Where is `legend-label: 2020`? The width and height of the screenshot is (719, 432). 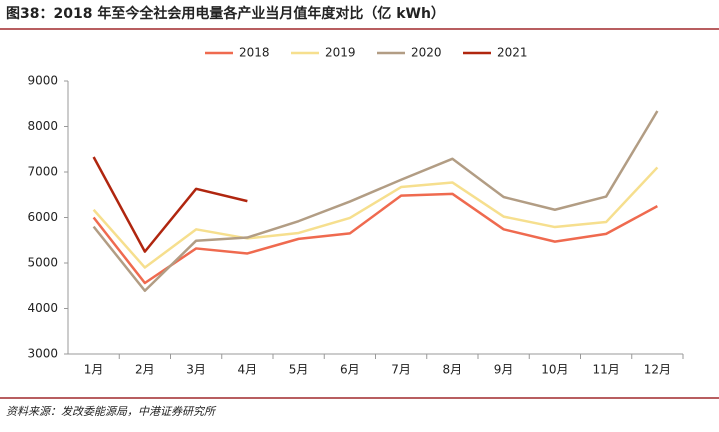 legend-label: 2020 is located at coordinates (426, 53).